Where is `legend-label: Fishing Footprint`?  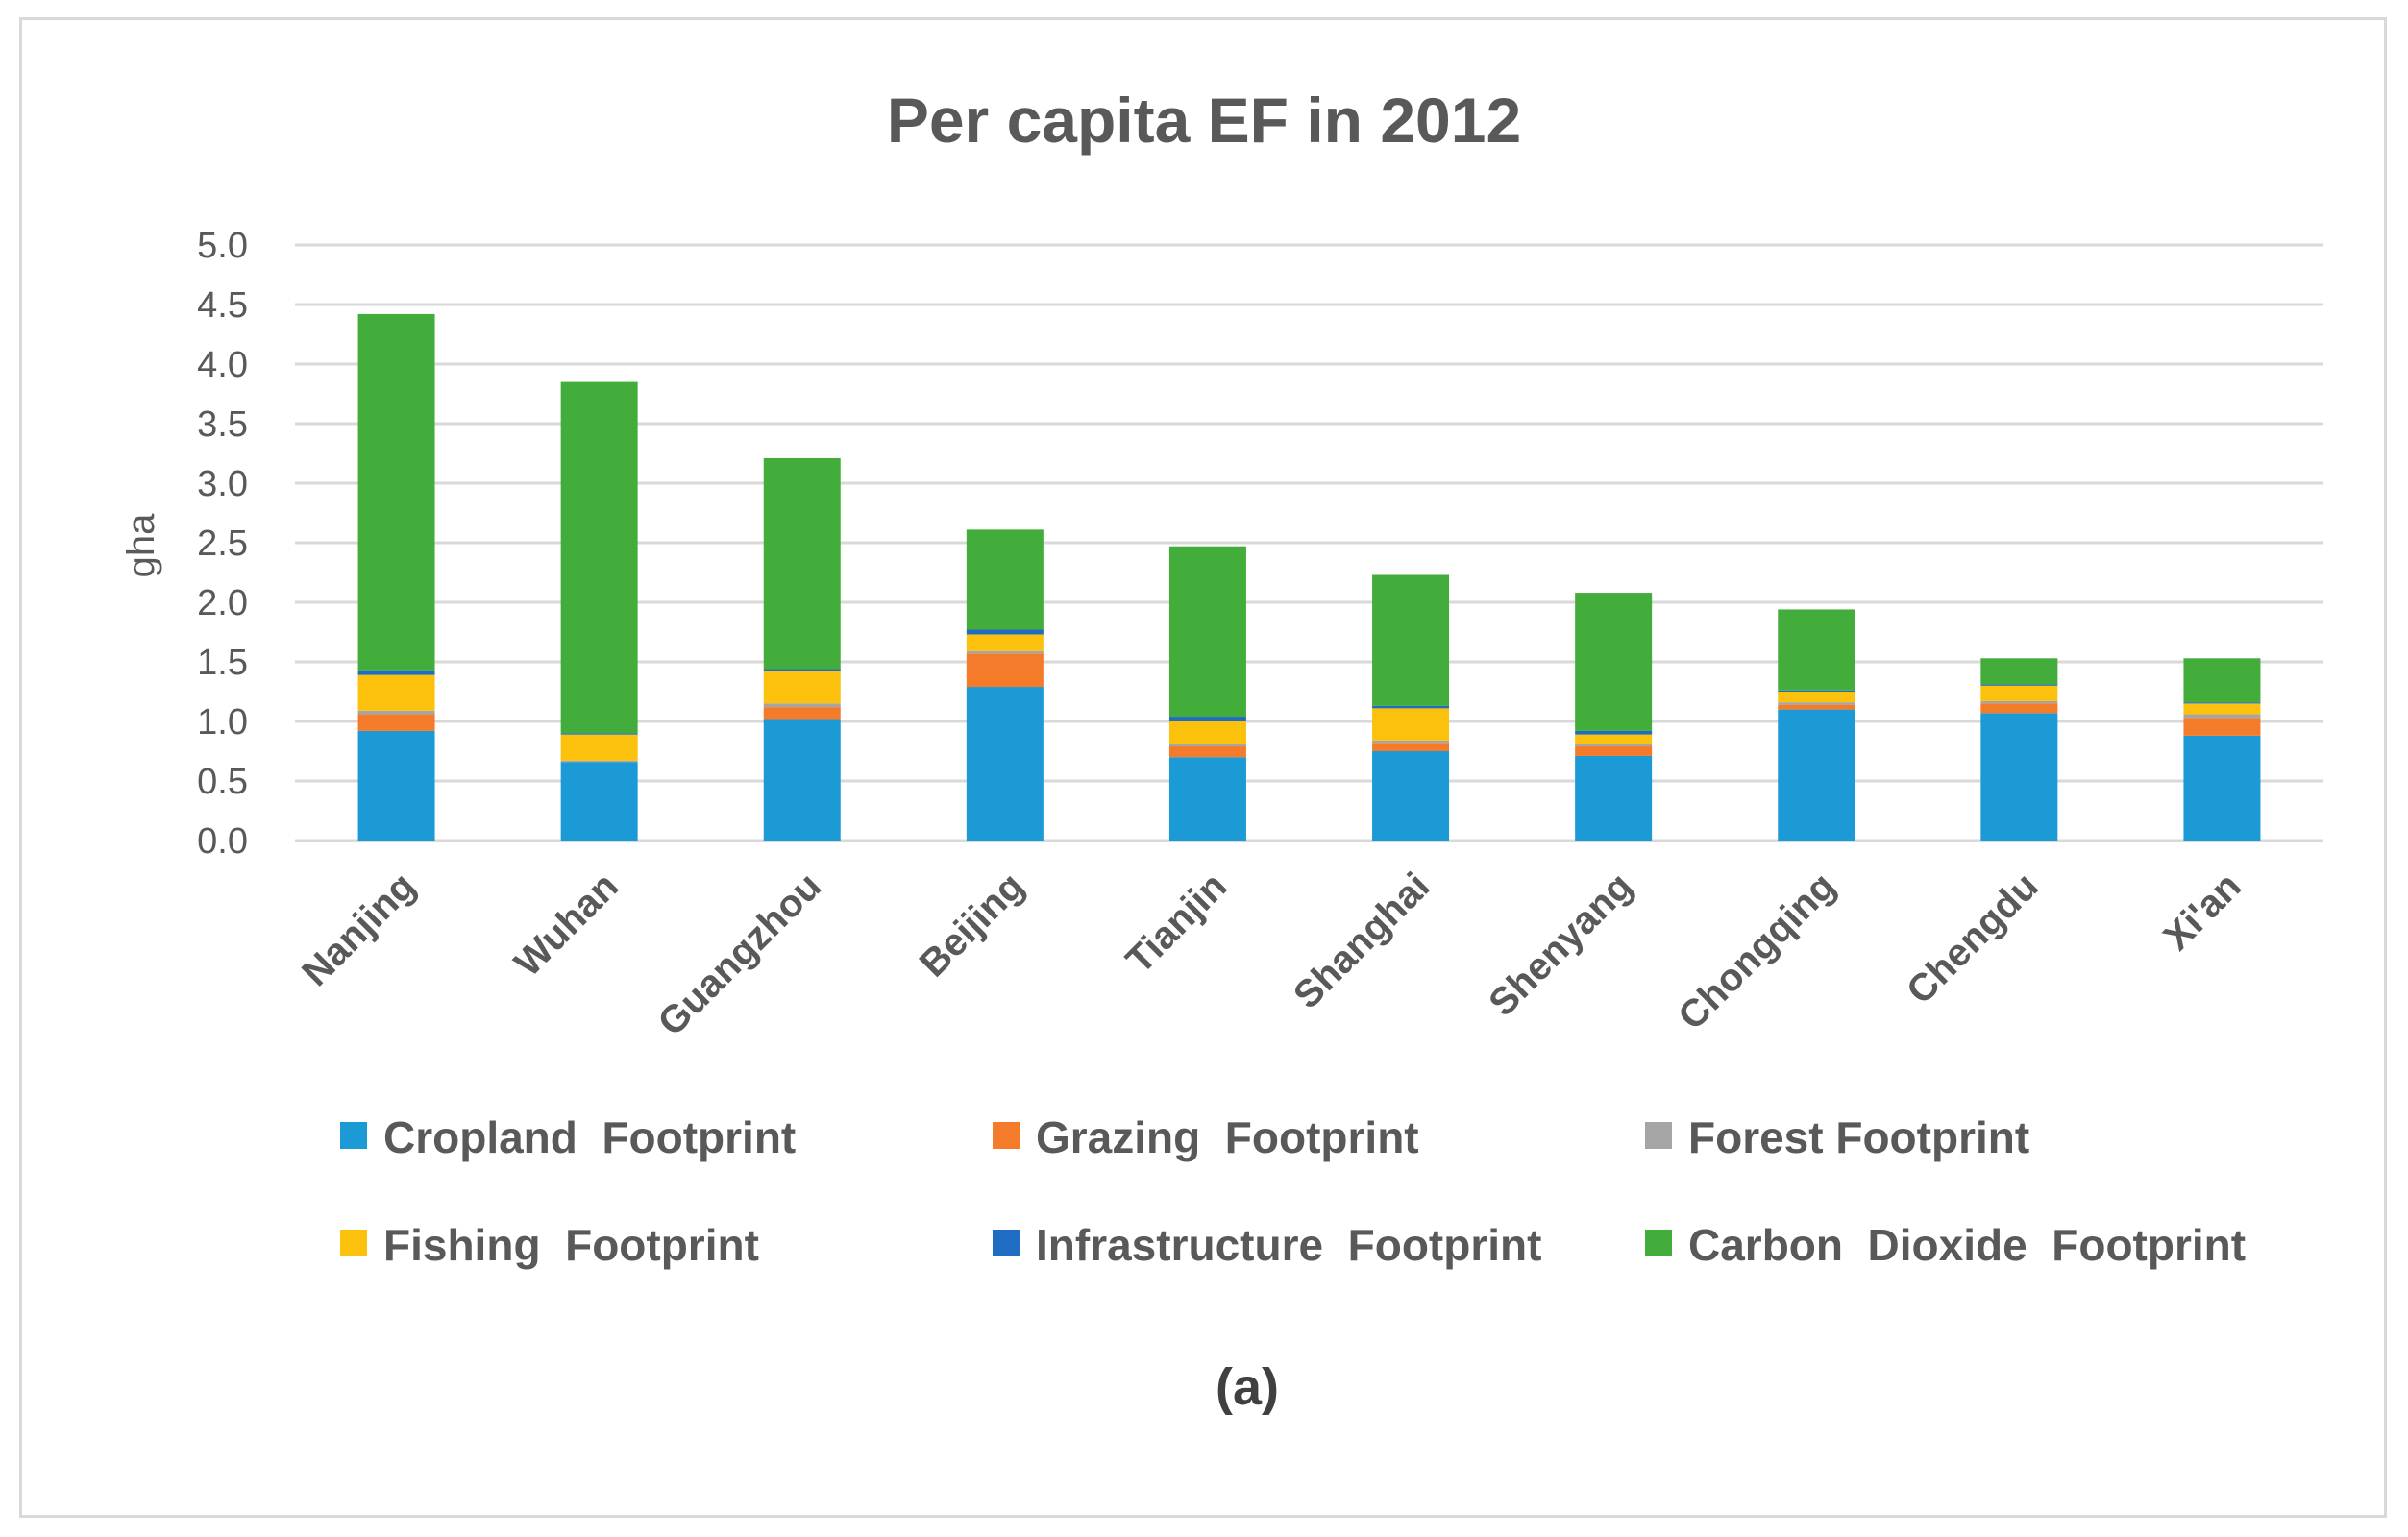
legend-label: Fishing Footprint is located at coordinates (571, 1245).